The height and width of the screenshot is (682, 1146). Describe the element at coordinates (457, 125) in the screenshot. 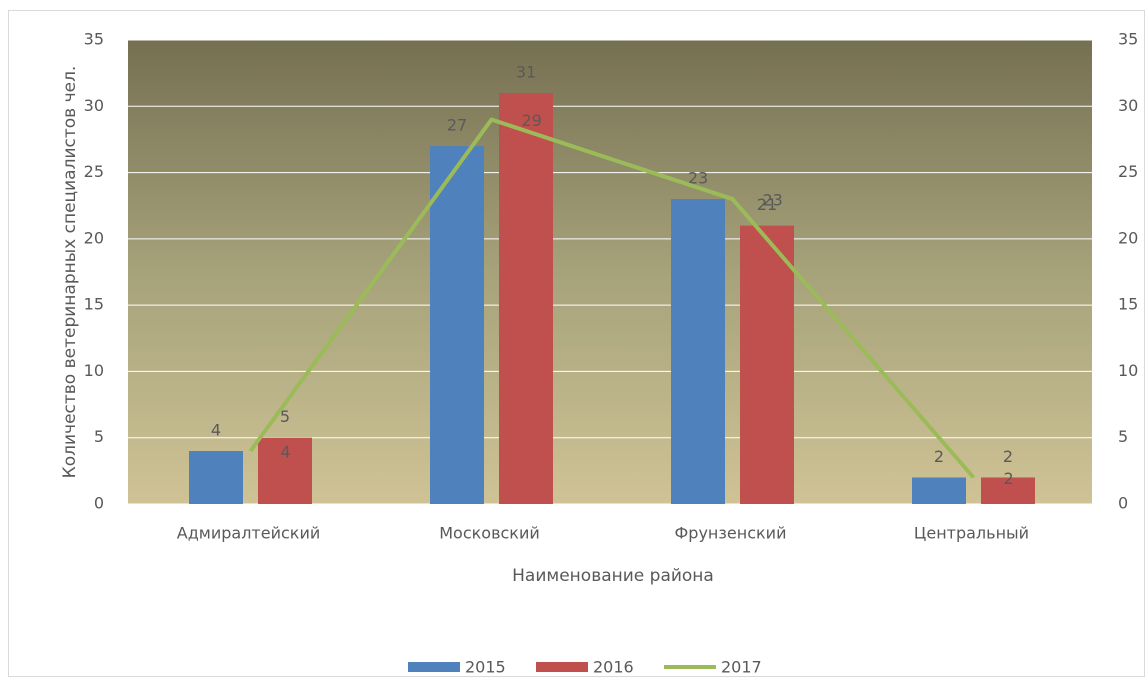

I see `data-label: 27` at that location.